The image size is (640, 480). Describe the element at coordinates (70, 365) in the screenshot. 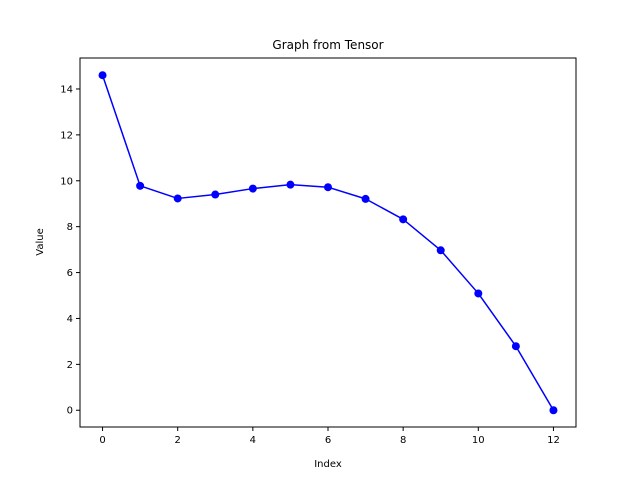

I see `y-tick-label: 2` at that location.